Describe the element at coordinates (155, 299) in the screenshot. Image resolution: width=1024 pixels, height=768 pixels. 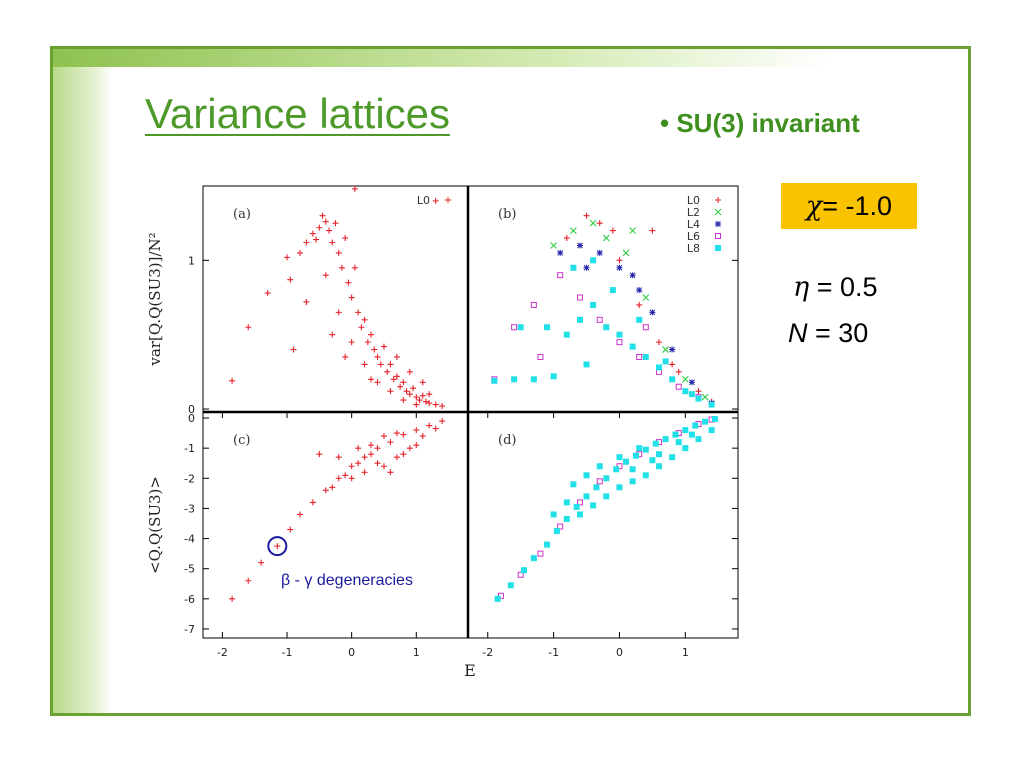
I see `y-axis-title: var[Q.Q(SU3)]/N²` at that location.